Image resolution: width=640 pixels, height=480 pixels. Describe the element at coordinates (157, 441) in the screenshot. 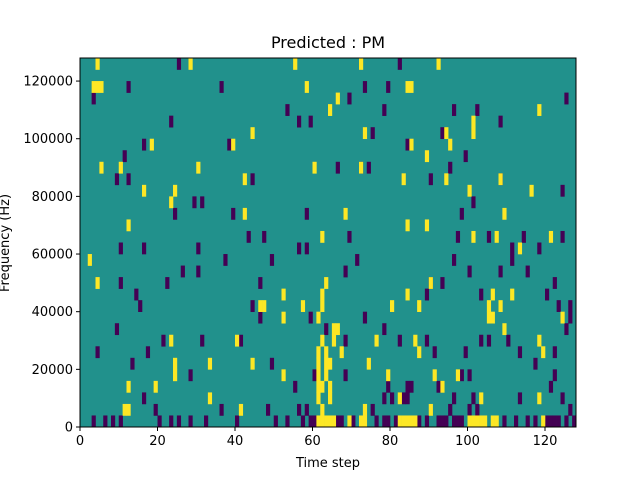

I see `x-tick-label: 20` at that location.